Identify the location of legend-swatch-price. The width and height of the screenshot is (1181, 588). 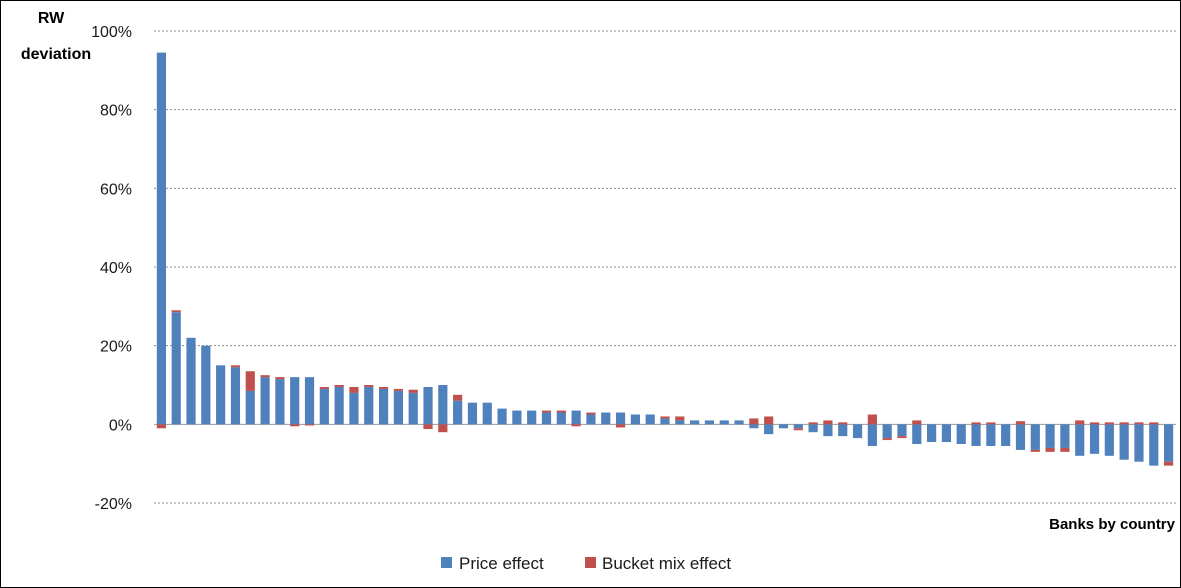
(446, 562).